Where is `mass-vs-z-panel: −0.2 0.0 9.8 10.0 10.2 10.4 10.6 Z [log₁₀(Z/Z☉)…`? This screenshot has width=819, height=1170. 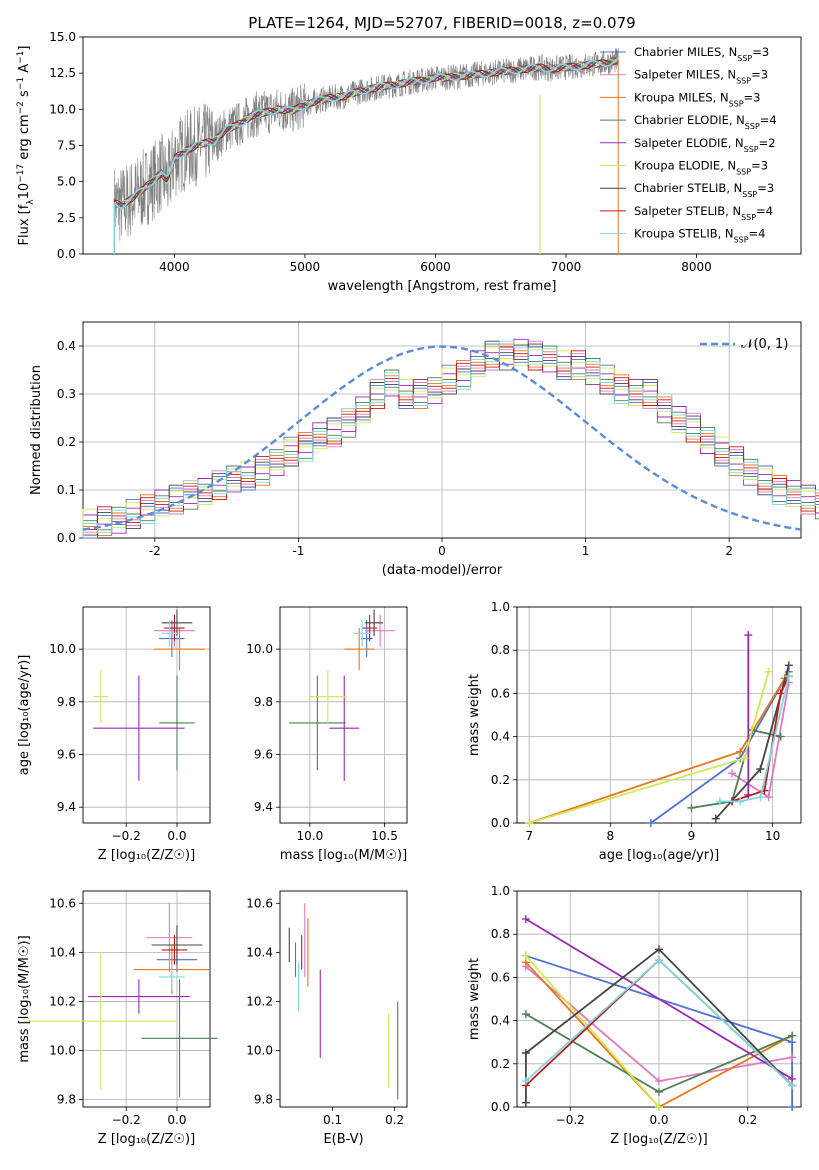 mass-vs-z-panel: −0.2 0.0 9.8 10.0 10.2 10.4 10.6 Z [log₁₀(Z/Z☉)… is located at coordinates (117, 1018).